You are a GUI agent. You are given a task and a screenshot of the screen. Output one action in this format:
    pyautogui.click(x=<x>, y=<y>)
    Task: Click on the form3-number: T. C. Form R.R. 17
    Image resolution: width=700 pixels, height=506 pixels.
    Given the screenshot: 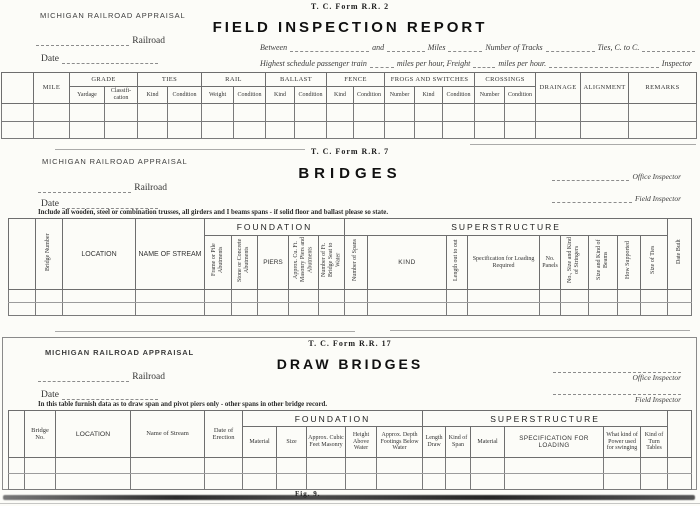 What is the action you would take?
    pyautogui.click(x=350, y=343)
    